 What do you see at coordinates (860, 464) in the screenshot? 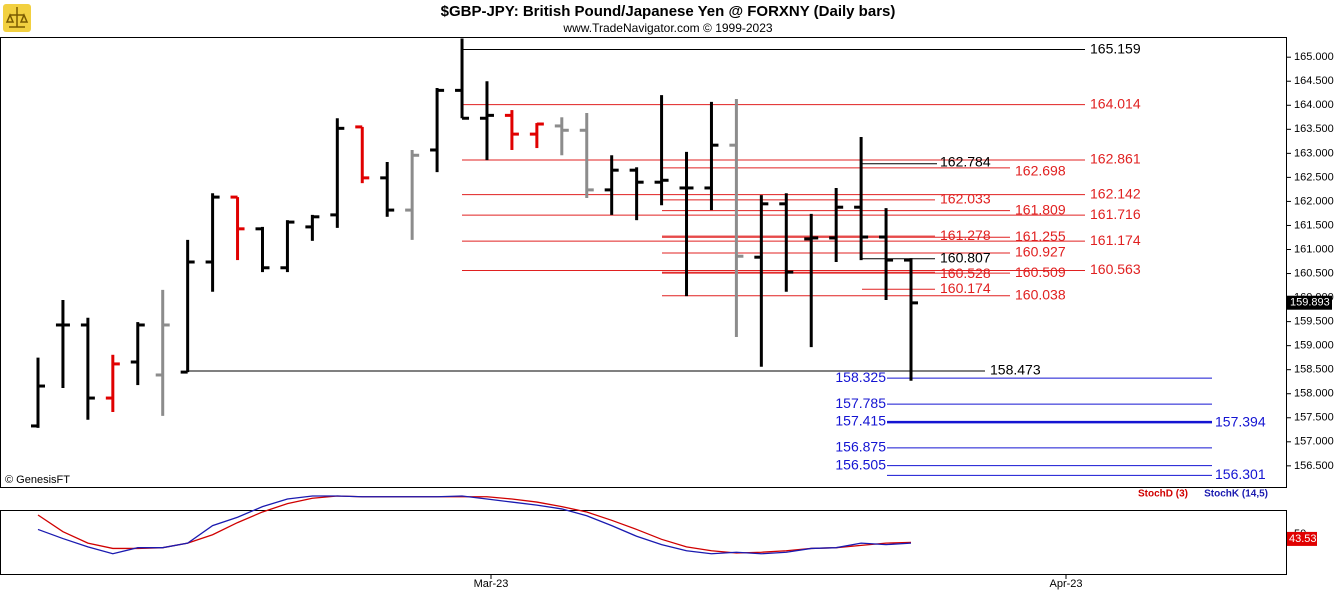
I see `level-label: 156.505` at bounding box center [860, 464].